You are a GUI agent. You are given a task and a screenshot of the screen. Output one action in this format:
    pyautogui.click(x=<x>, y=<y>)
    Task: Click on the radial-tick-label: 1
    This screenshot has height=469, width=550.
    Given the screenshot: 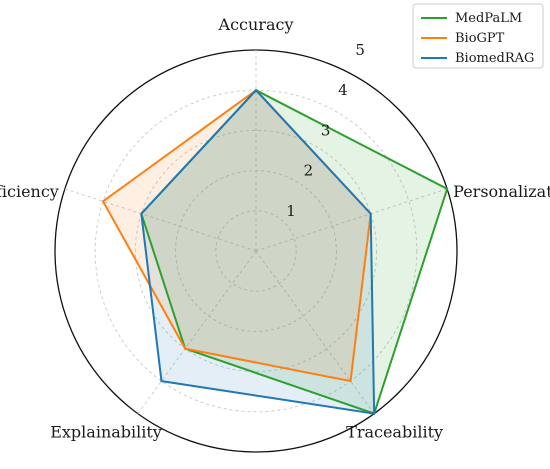 What is the action you would take?
    pyautogui.click(x=291, y=211)
    